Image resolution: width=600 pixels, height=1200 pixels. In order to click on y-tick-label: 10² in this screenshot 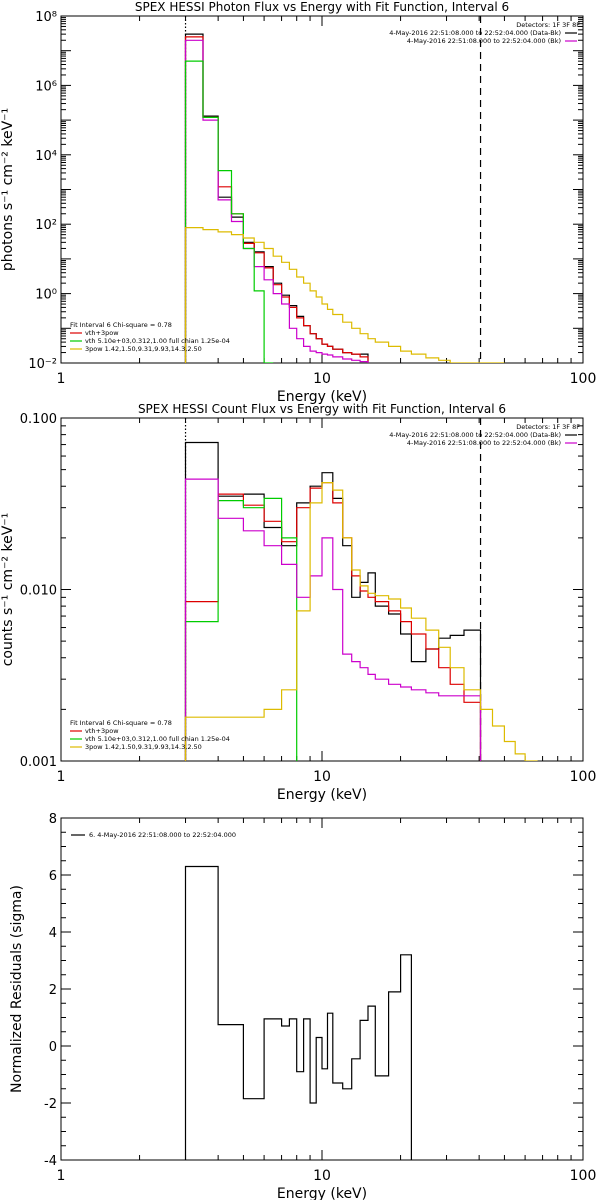, I will do `click(46, 225)`.